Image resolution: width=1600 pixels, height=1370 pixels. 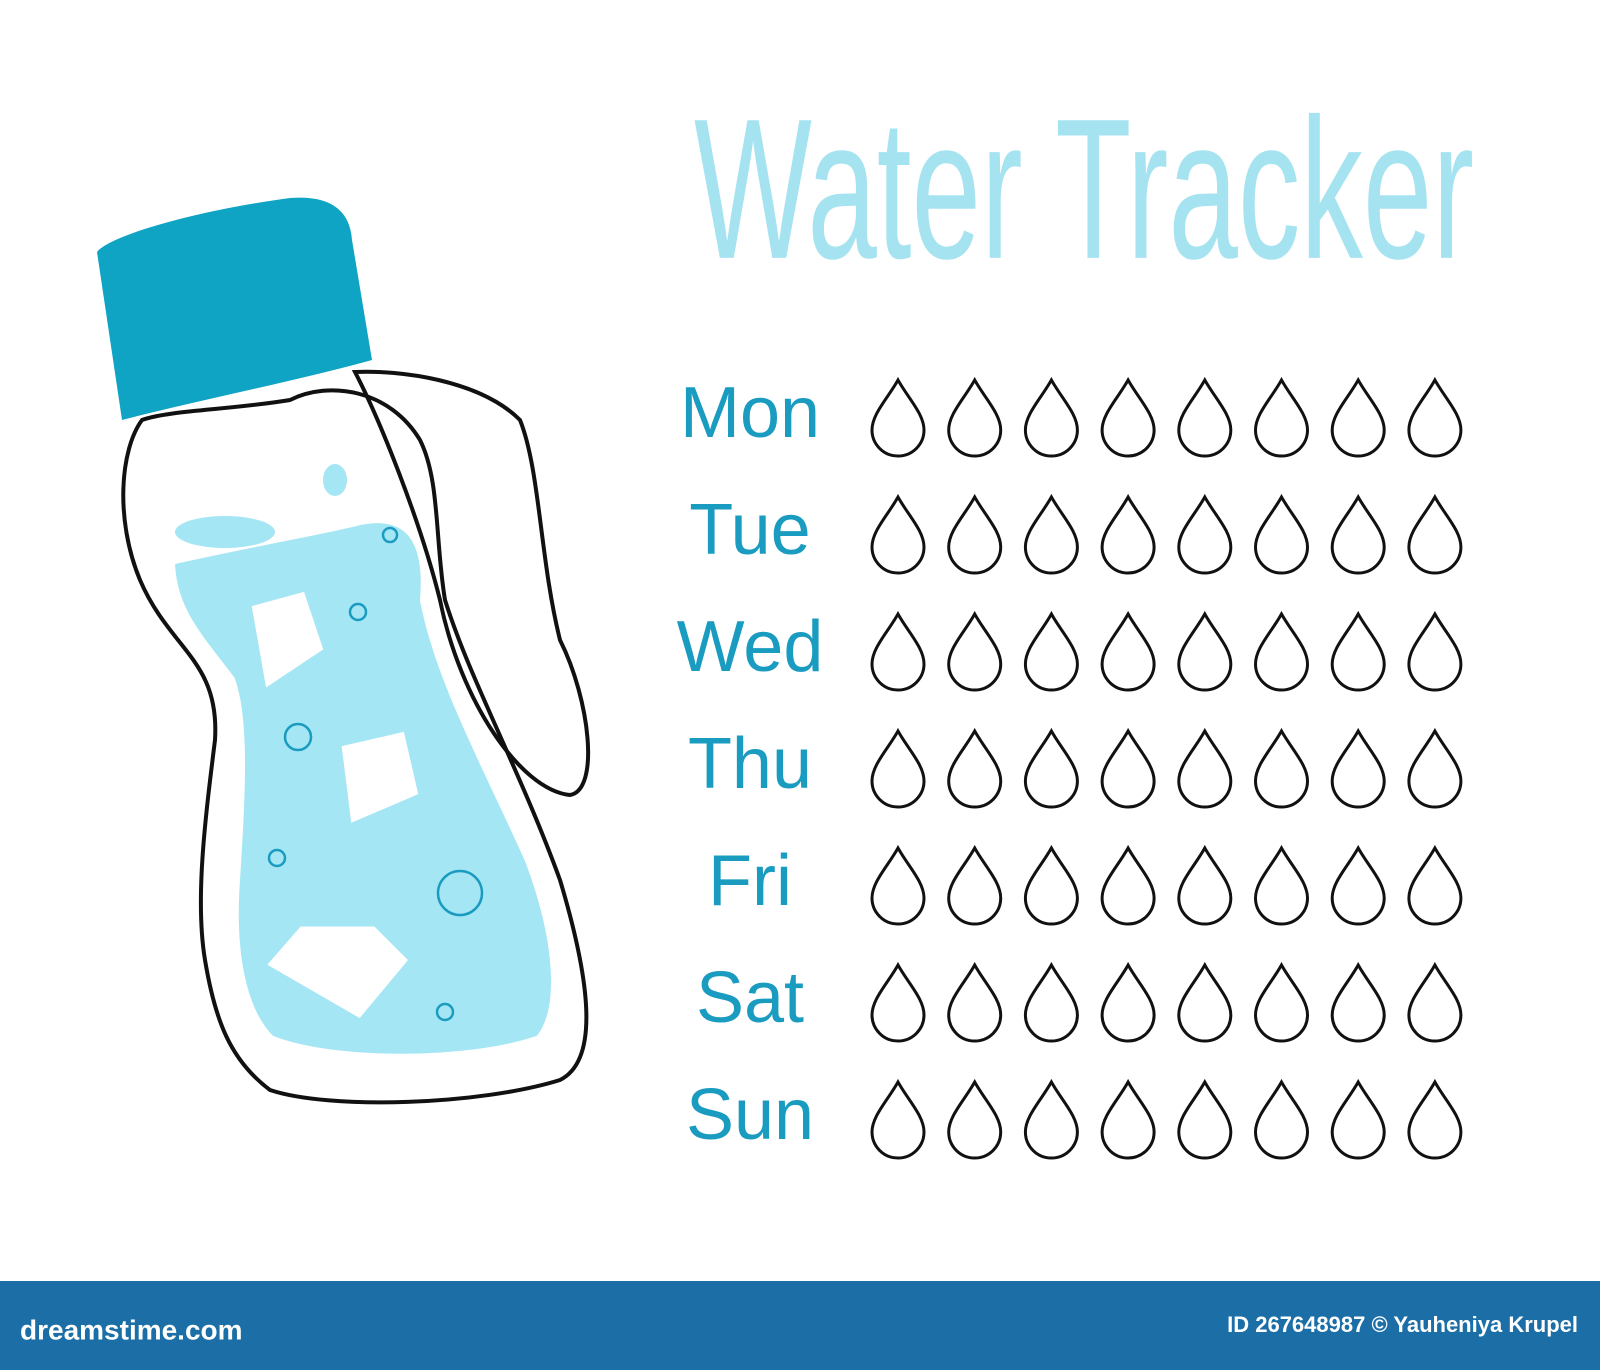 What do you see at coordinates (234, 308) in the screenshot?
I see `cap` at bounding box center [234, 308].